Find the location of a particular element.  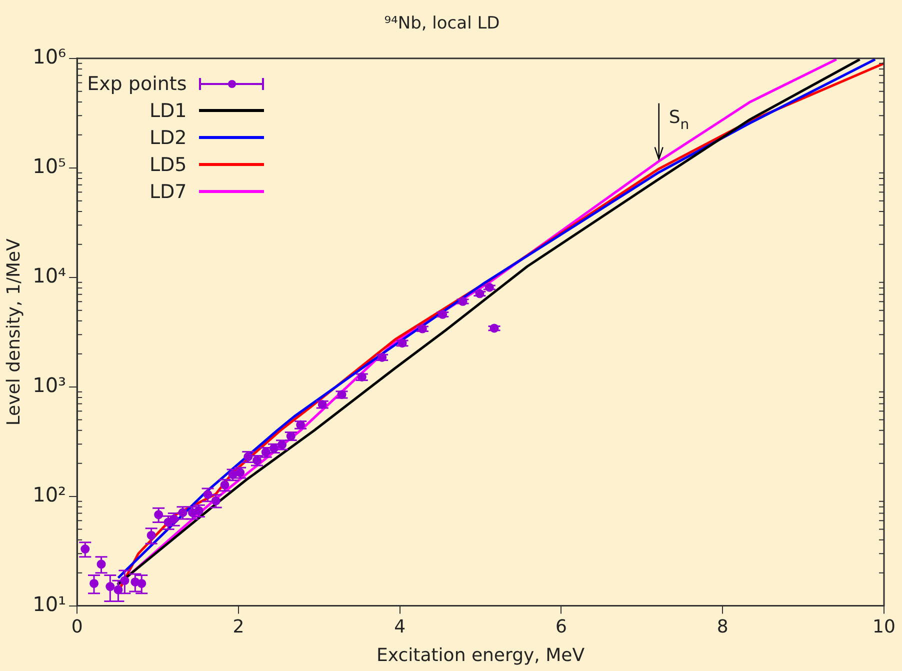

x-axis-title: Excitation energy, MeV is located at coordinates (481, 655).